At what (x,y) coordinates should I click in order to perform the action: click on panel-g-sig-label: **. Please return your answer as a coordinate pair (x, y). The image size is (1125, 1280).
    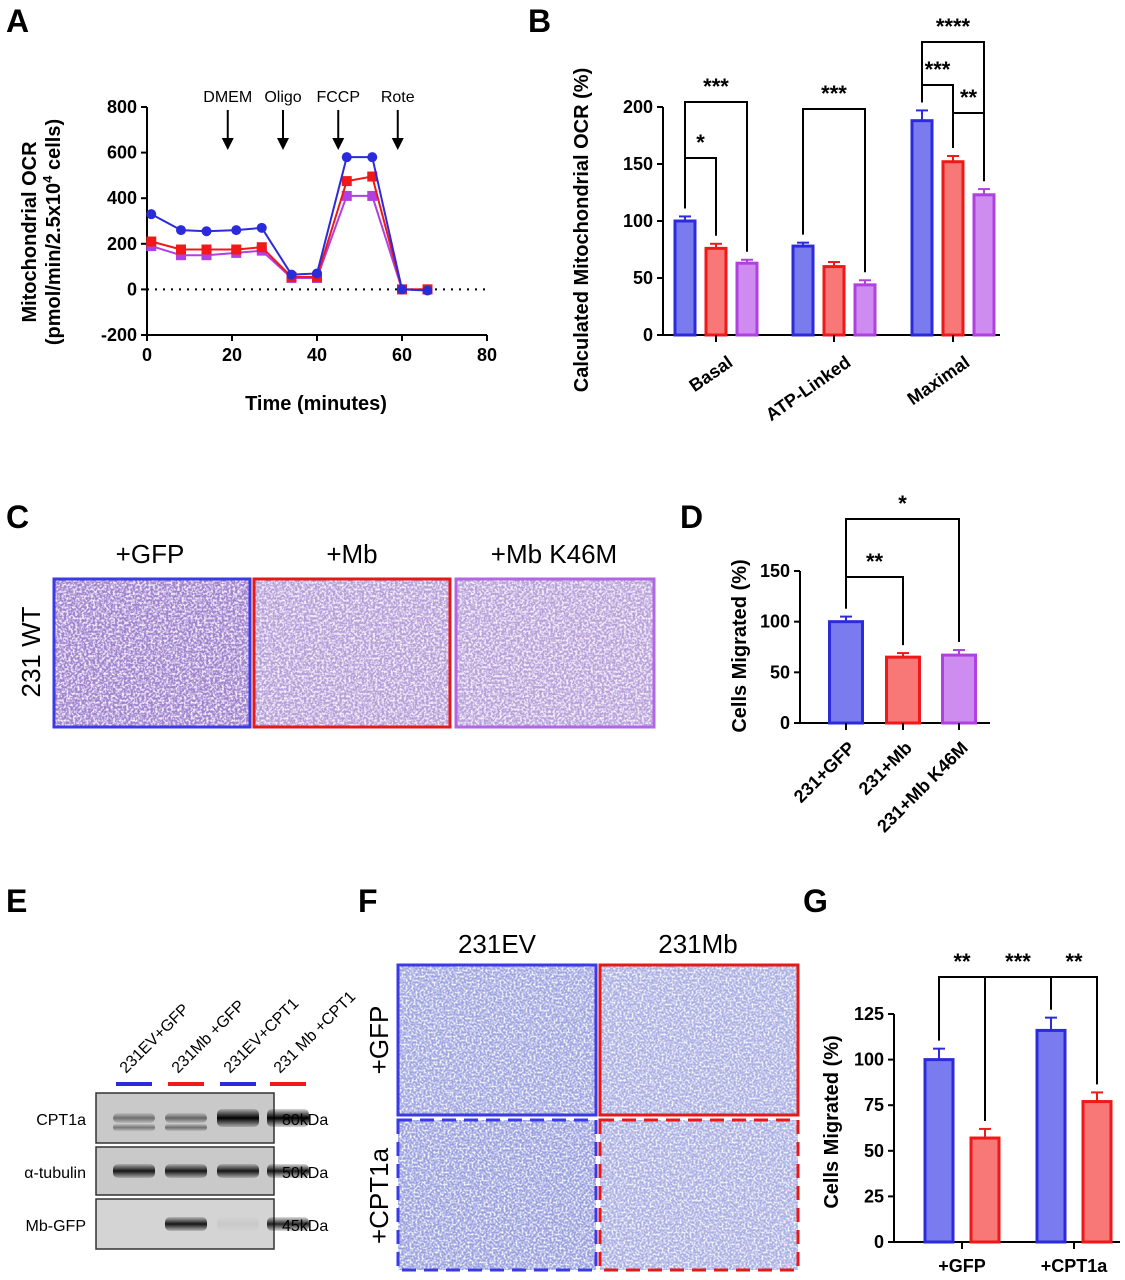
    Looking at the image, I should click on (1074, 961).